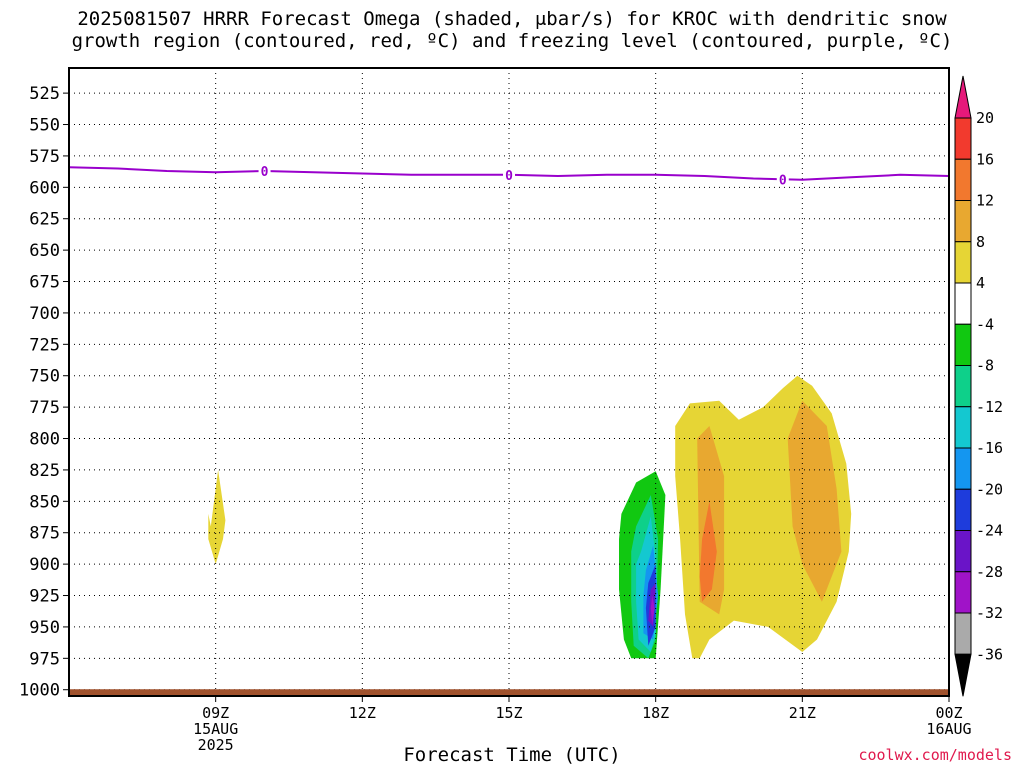  Describe the element at coordinates (44, 157) in the screenshot. I see `y-tick-label-575: 575` at that location.